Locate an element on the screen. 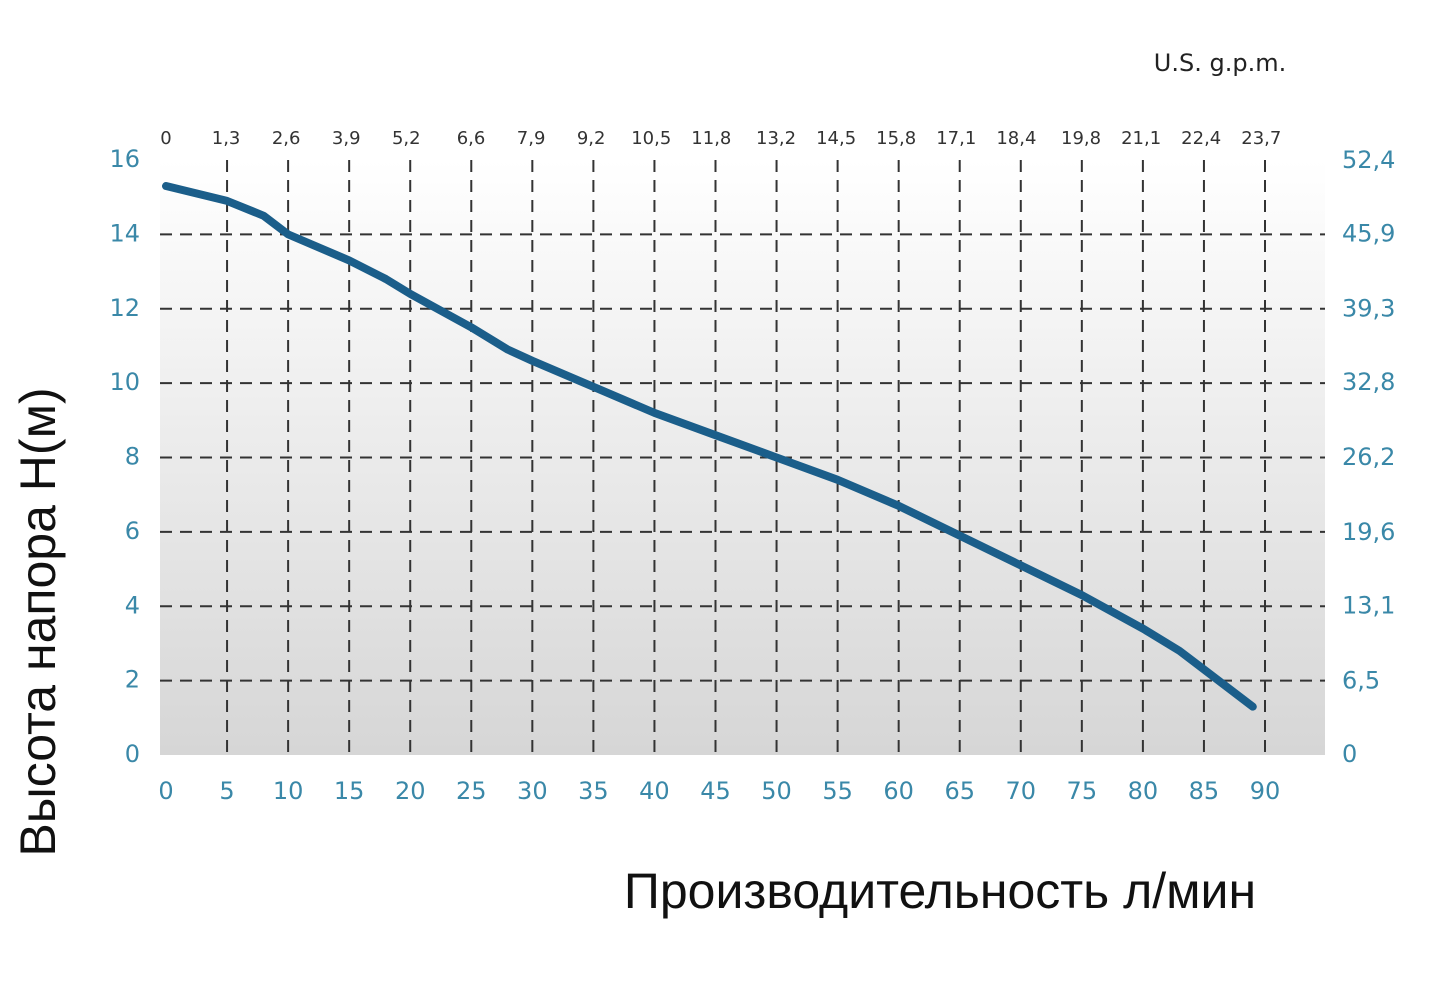  x-tick-label: 40 is located at coordinates (654, 791).